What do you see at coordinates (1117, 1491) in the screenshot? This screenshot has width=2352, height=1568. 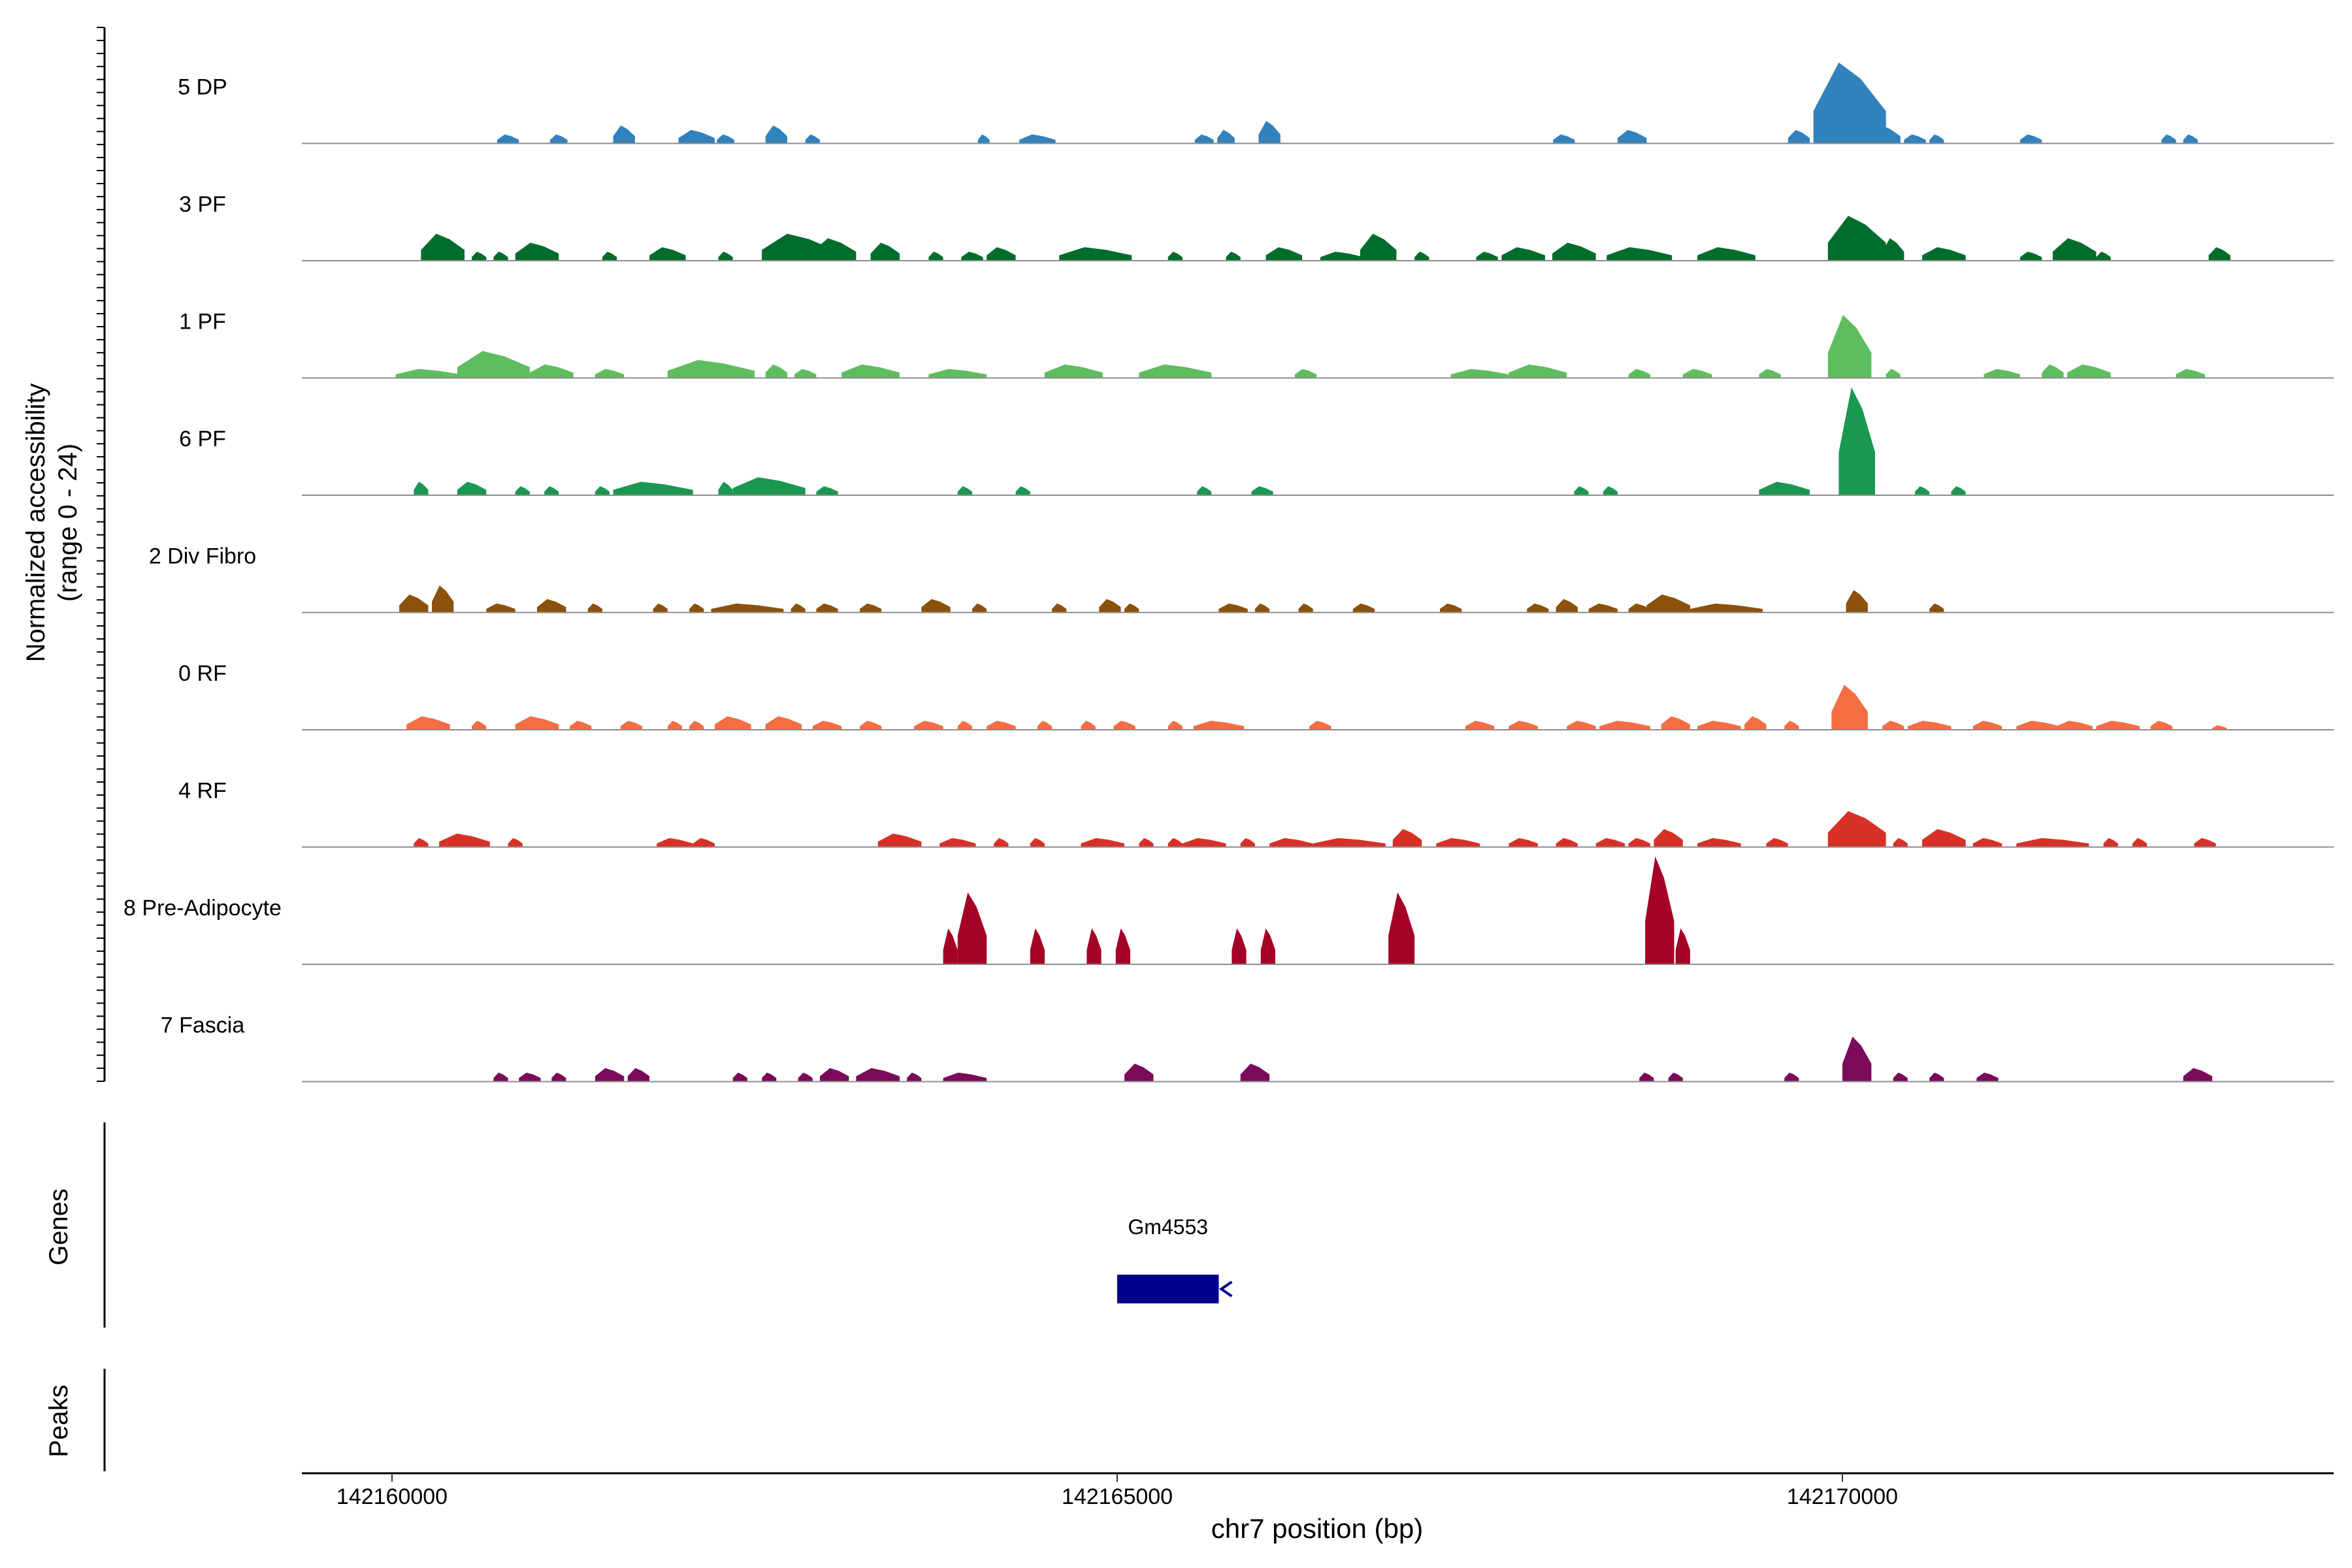 I see `x-axis-ticks: 142160000 142165000 142170000` at bounding box center [1117, 1491].